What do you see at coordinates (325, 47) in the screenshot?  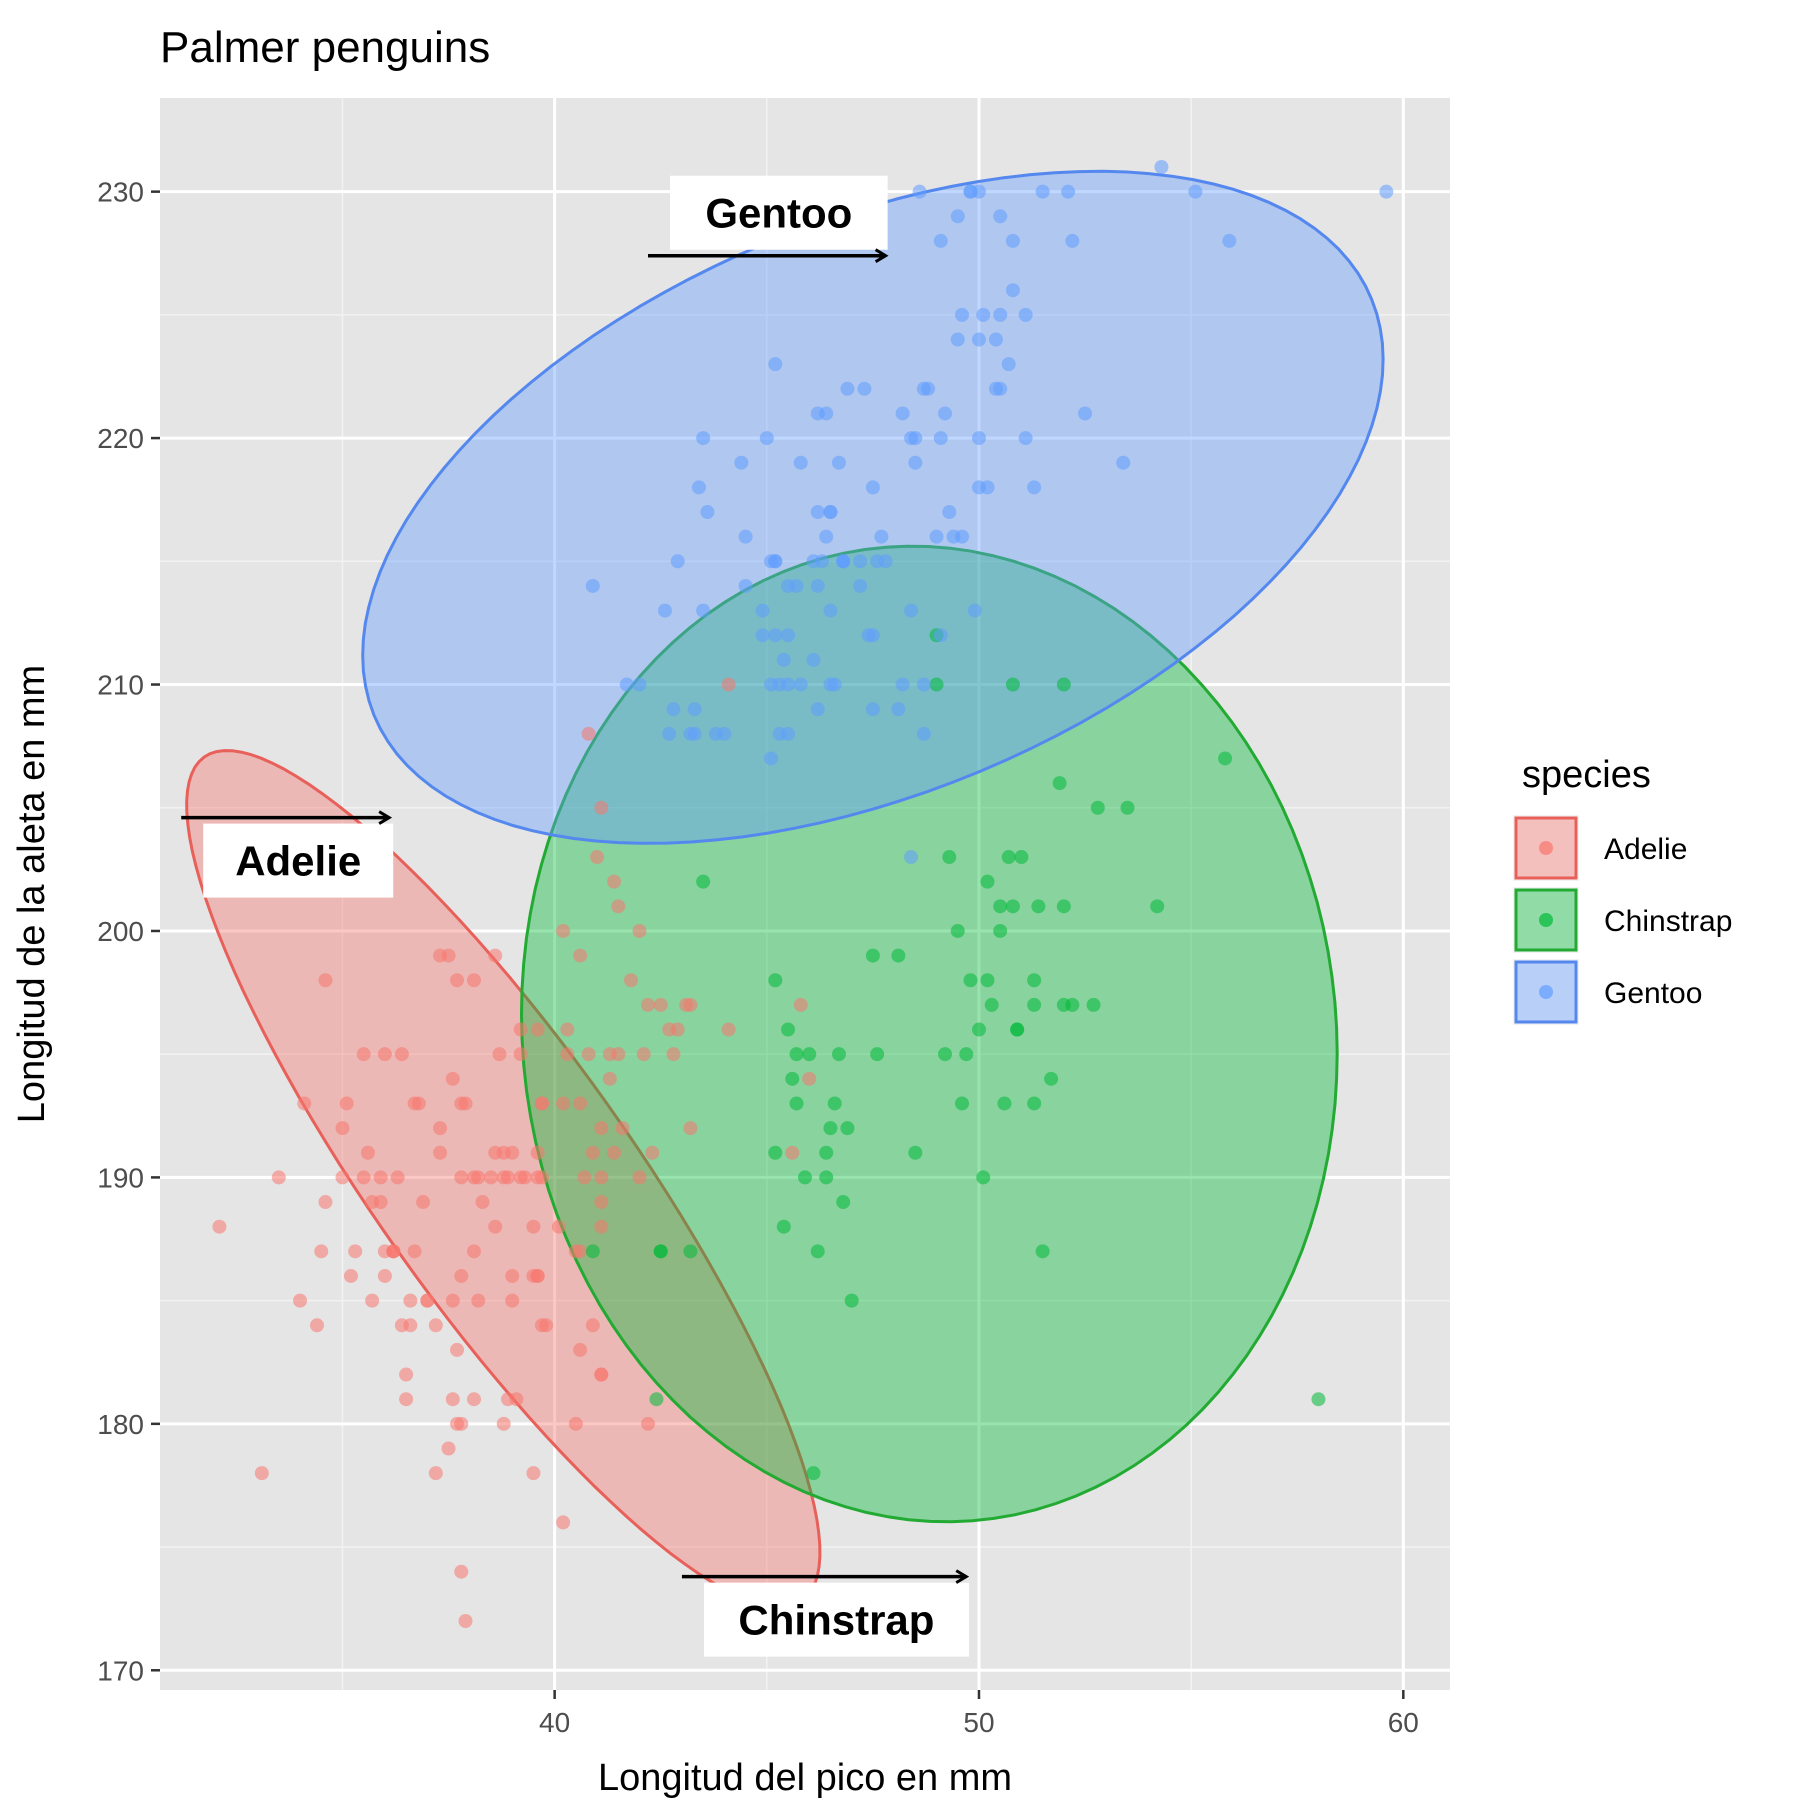 I see `chart-title: Palmer penguins` at bounding box center [325, 47].